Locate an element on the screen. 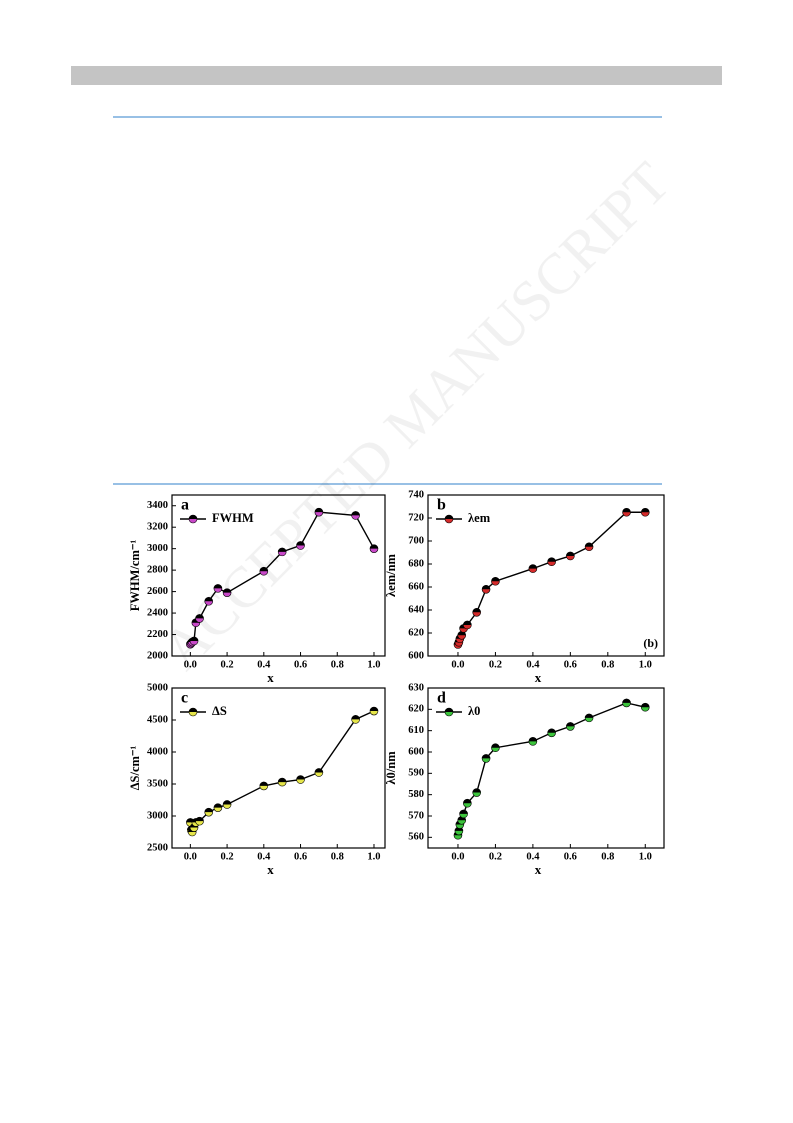  y-tick-label: 680 is located at coordinates (416, 563).